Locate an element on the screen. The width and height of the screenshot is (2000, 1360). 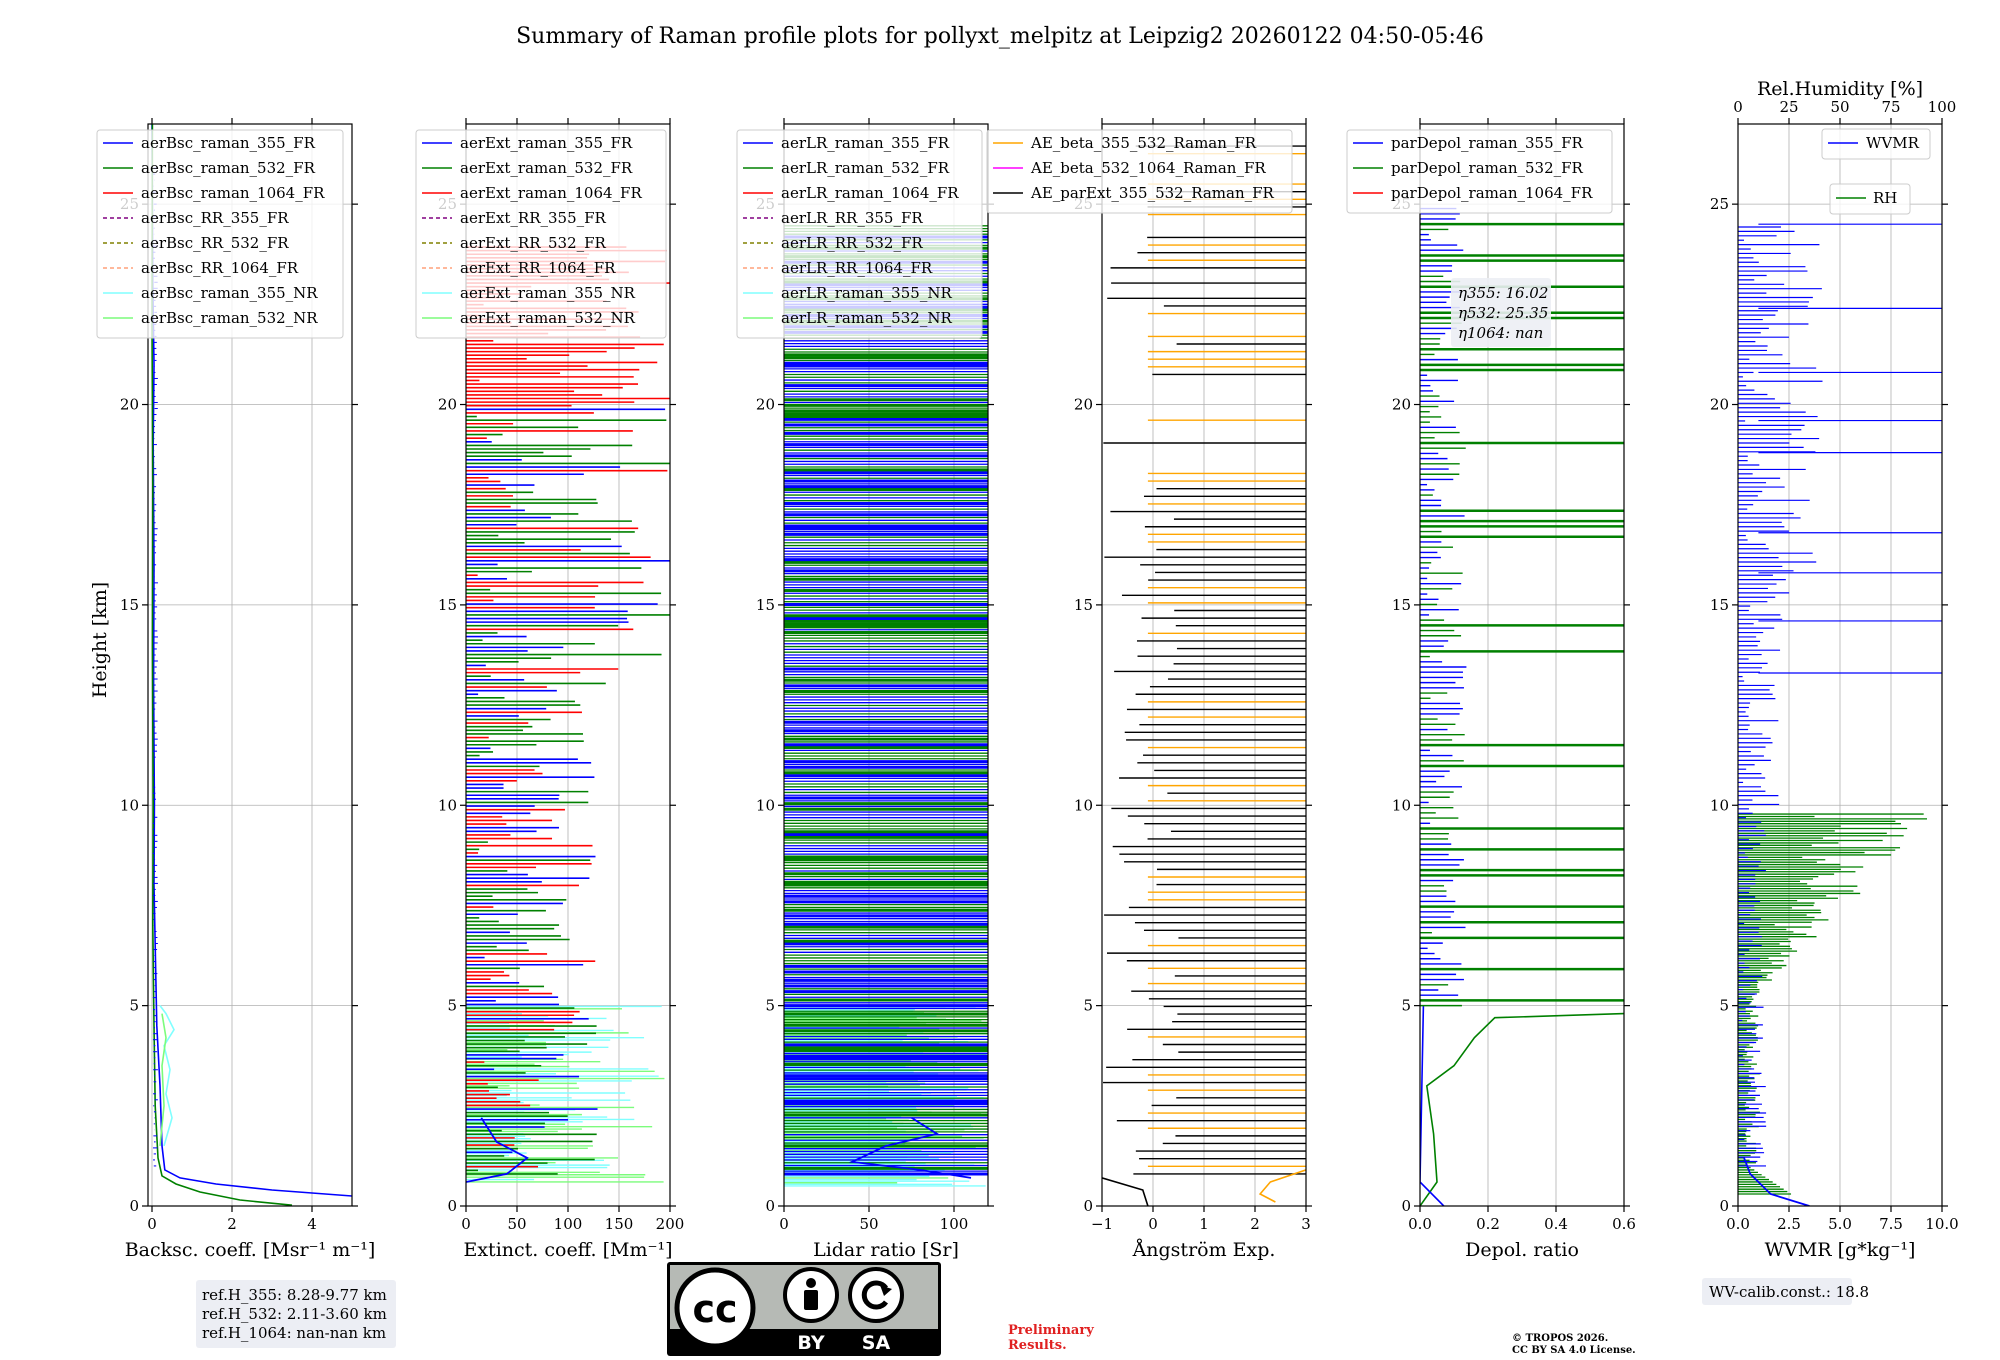
xtick-label: 2.5 is located at coordinates (1789, 1224).